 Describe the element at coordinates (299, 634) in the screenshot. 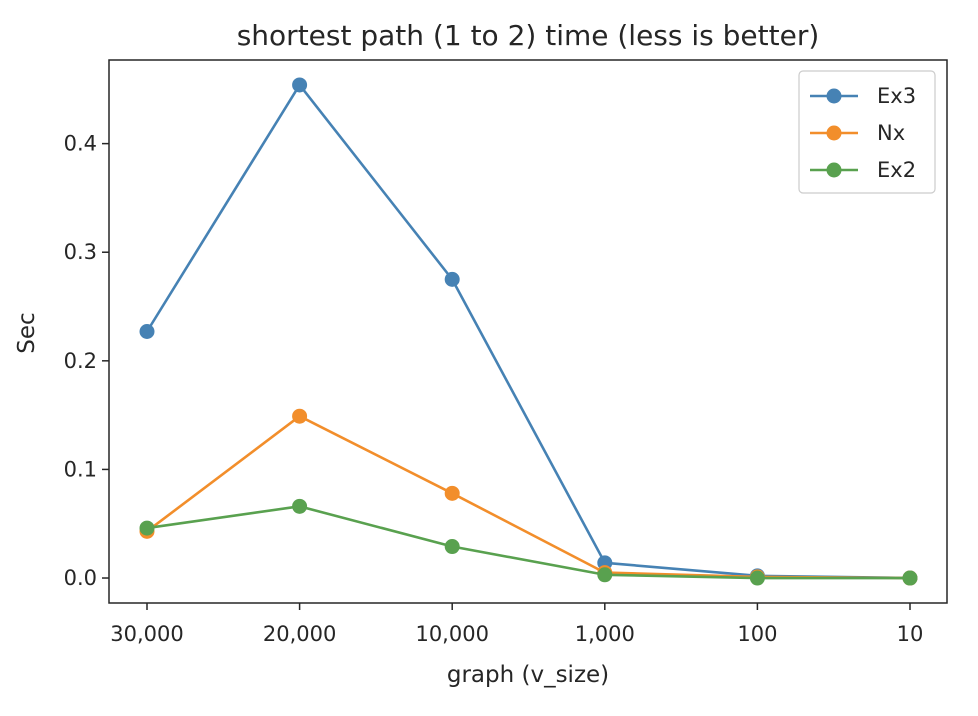

I see `x-tick-label: 20,000` at that location.